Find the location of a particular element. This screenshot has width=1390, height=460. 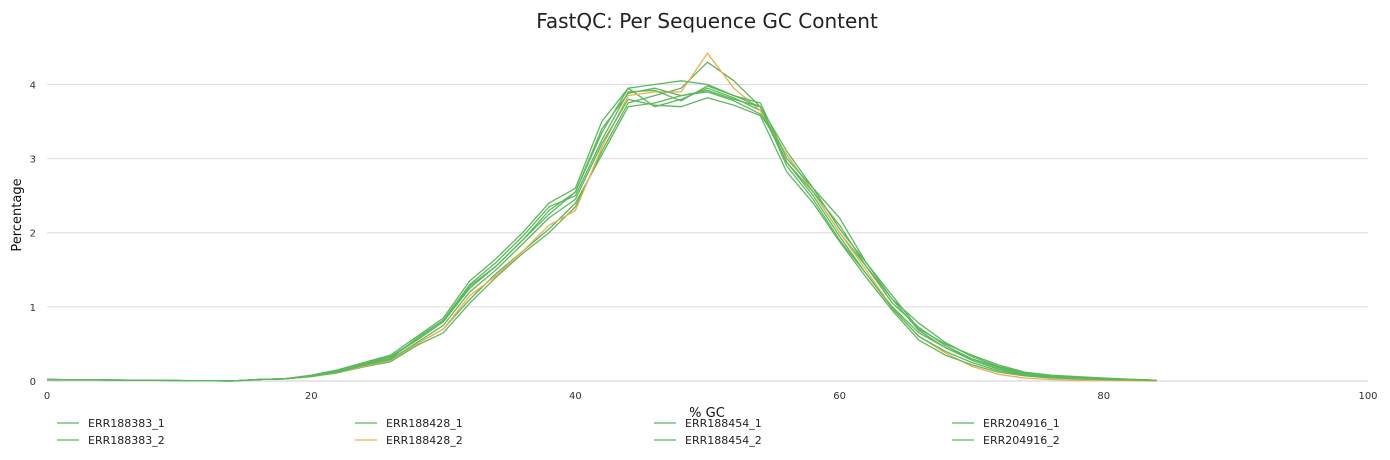

legend-item: ERR188383_2 is located at coordinates (111, 440).